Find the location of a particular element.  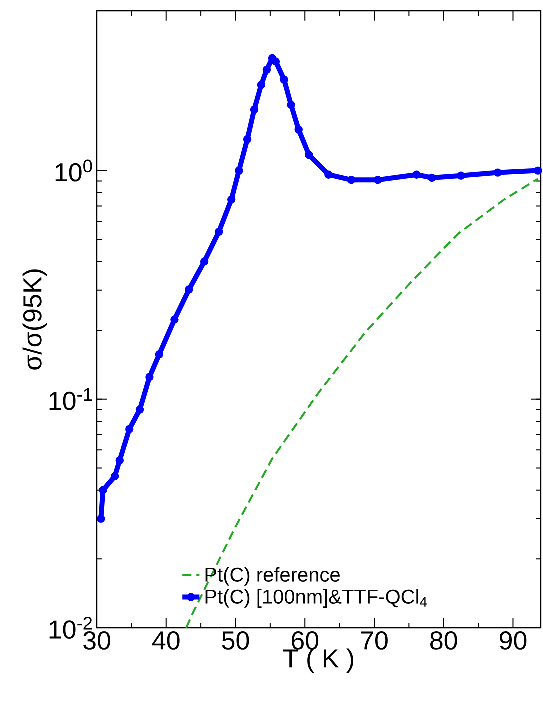

x-tick-label: 40 is located at coordinates (166, 641).